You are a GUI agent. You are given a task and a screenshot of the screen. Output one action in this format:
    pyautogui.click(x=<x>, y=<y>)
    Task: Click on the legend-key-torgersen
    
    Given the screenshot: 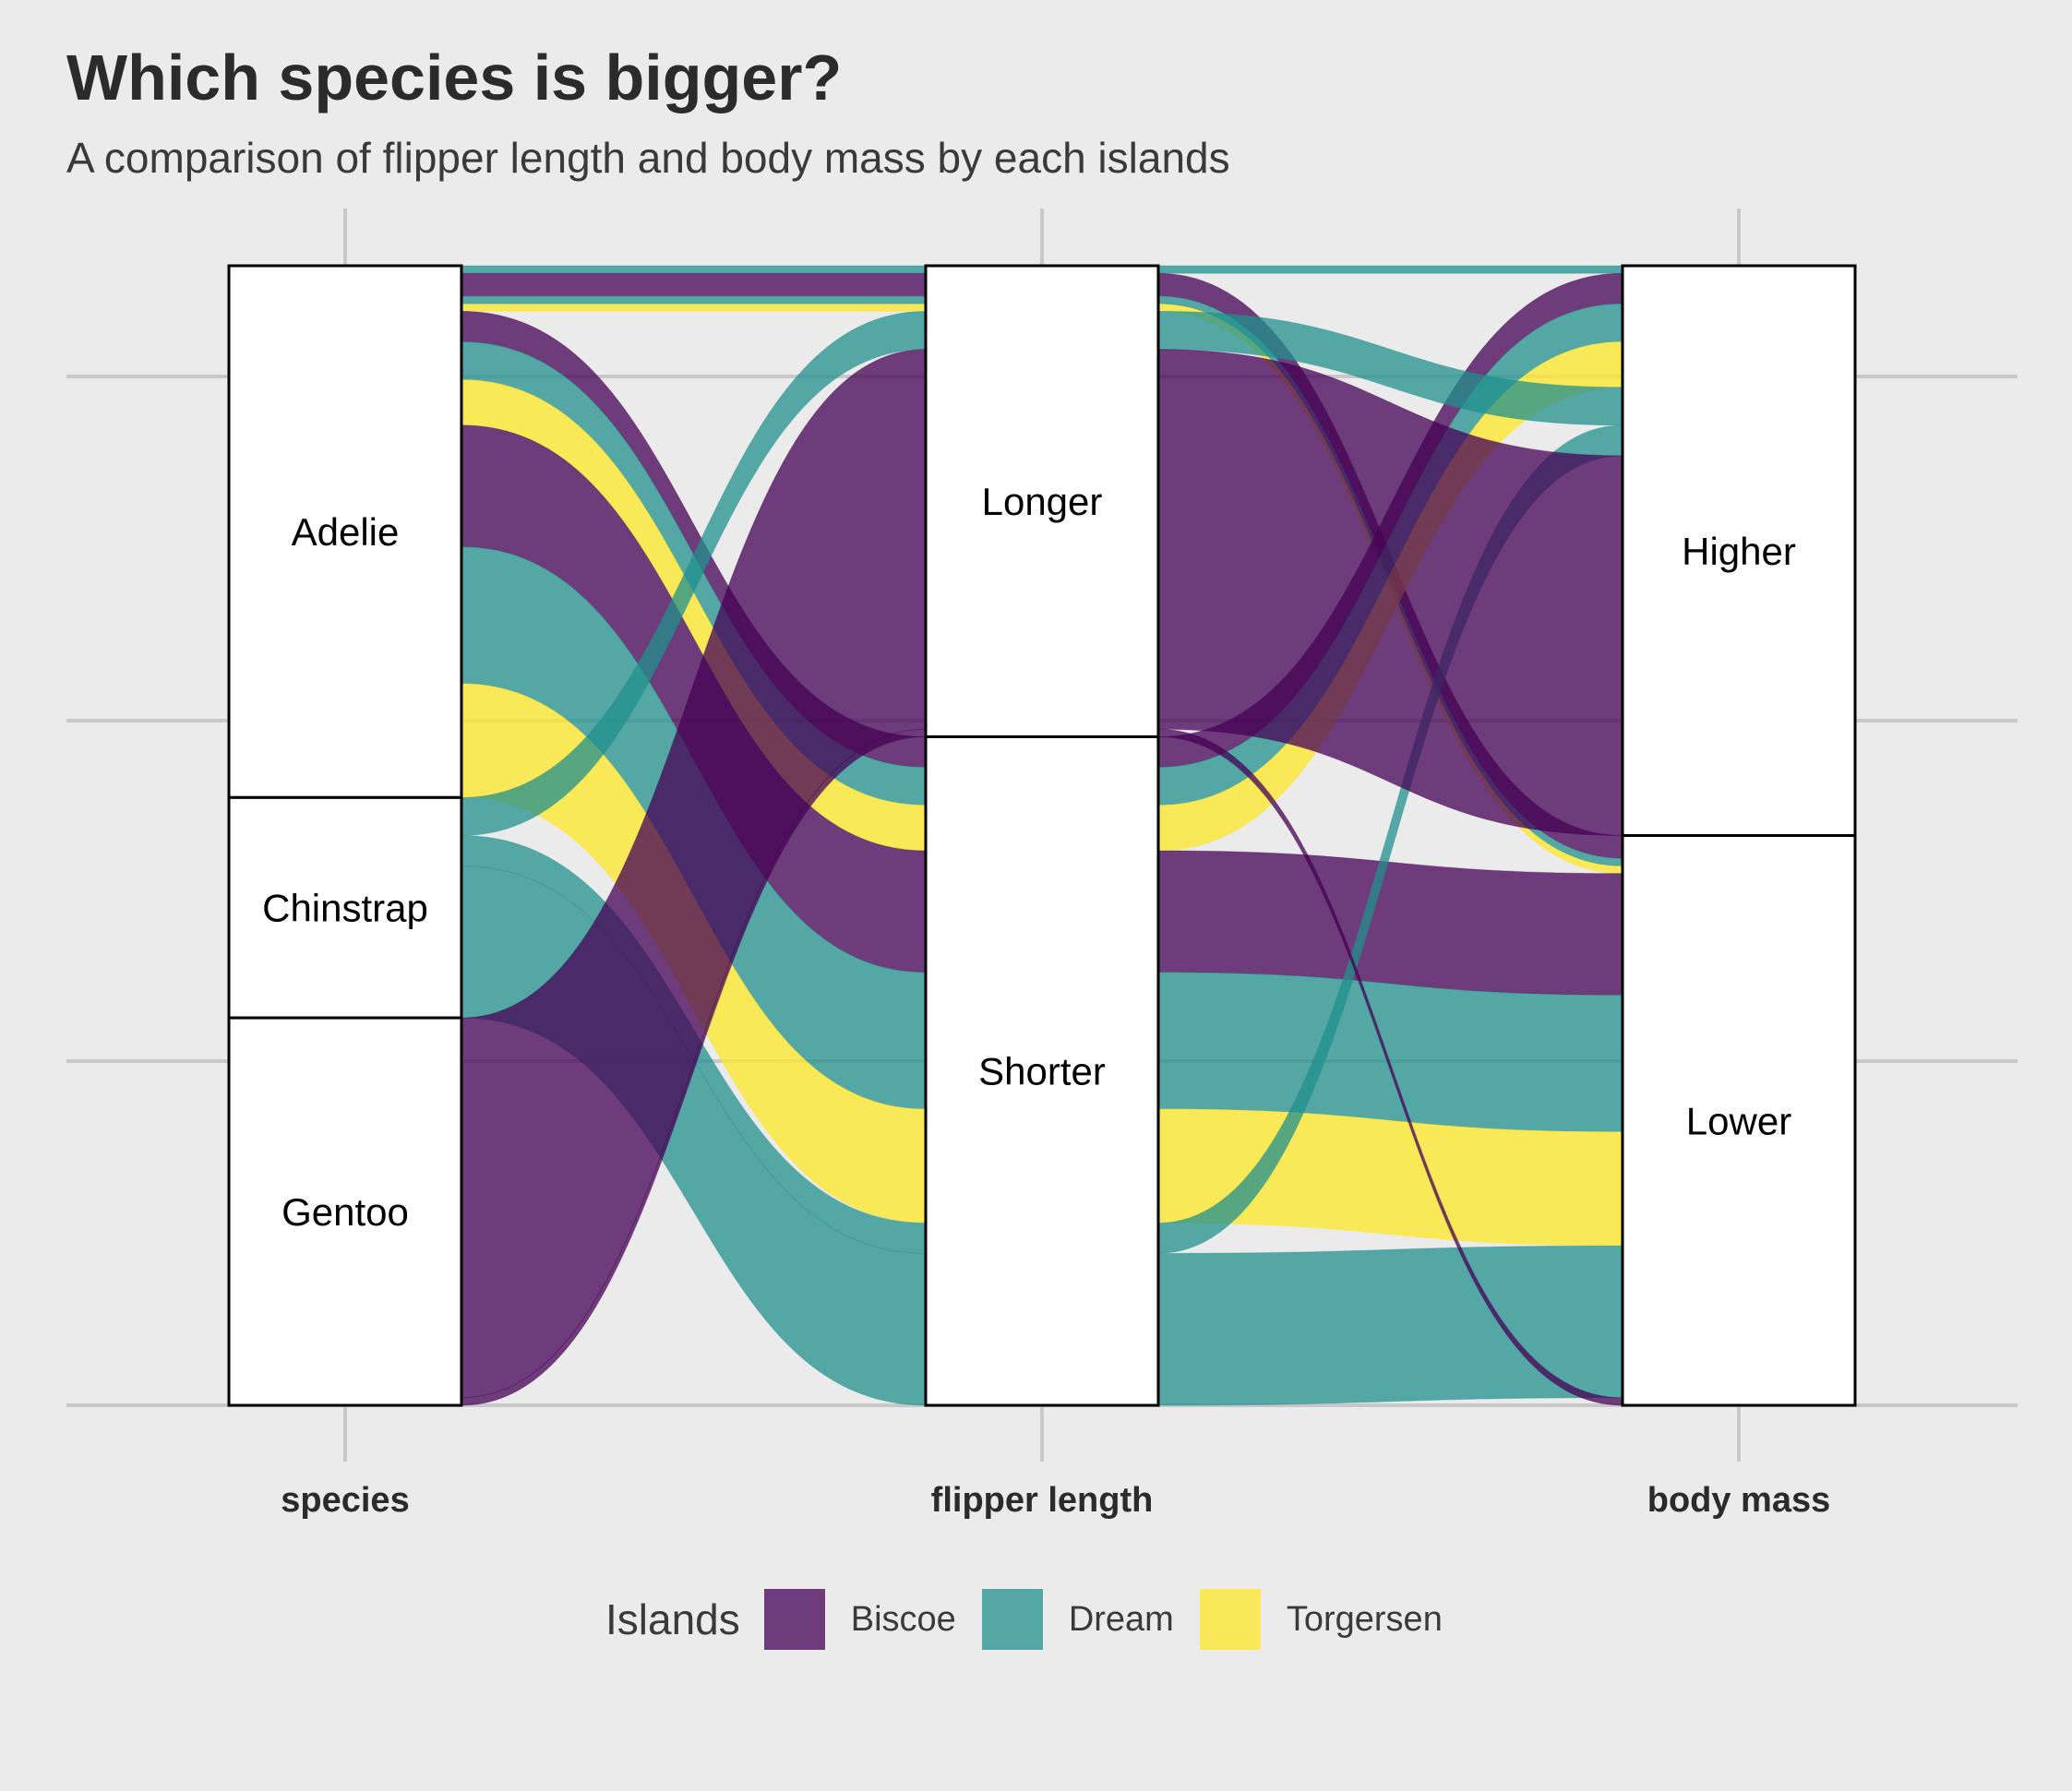 What is the action you would take?
    pyautogui.click(x=1230, y=1619)
    